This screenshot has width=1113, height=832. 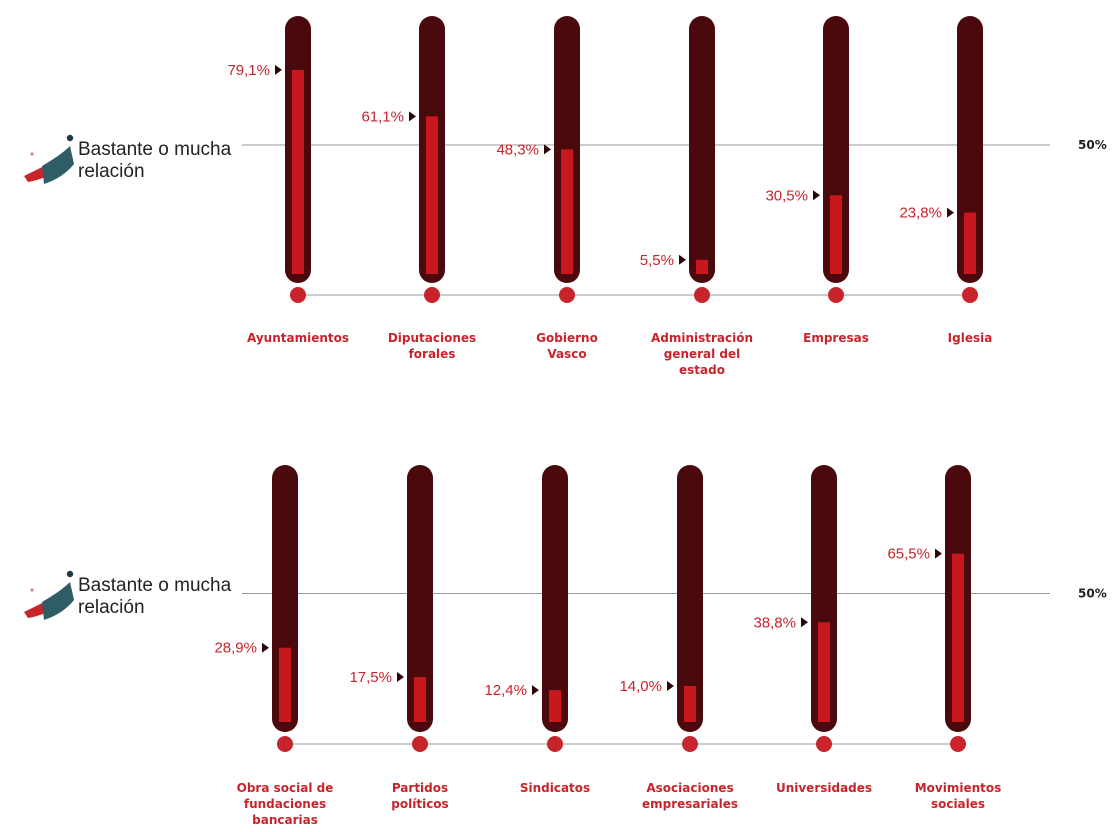 I want to click on value-label: 61,1%, so click(x=382, y=116).